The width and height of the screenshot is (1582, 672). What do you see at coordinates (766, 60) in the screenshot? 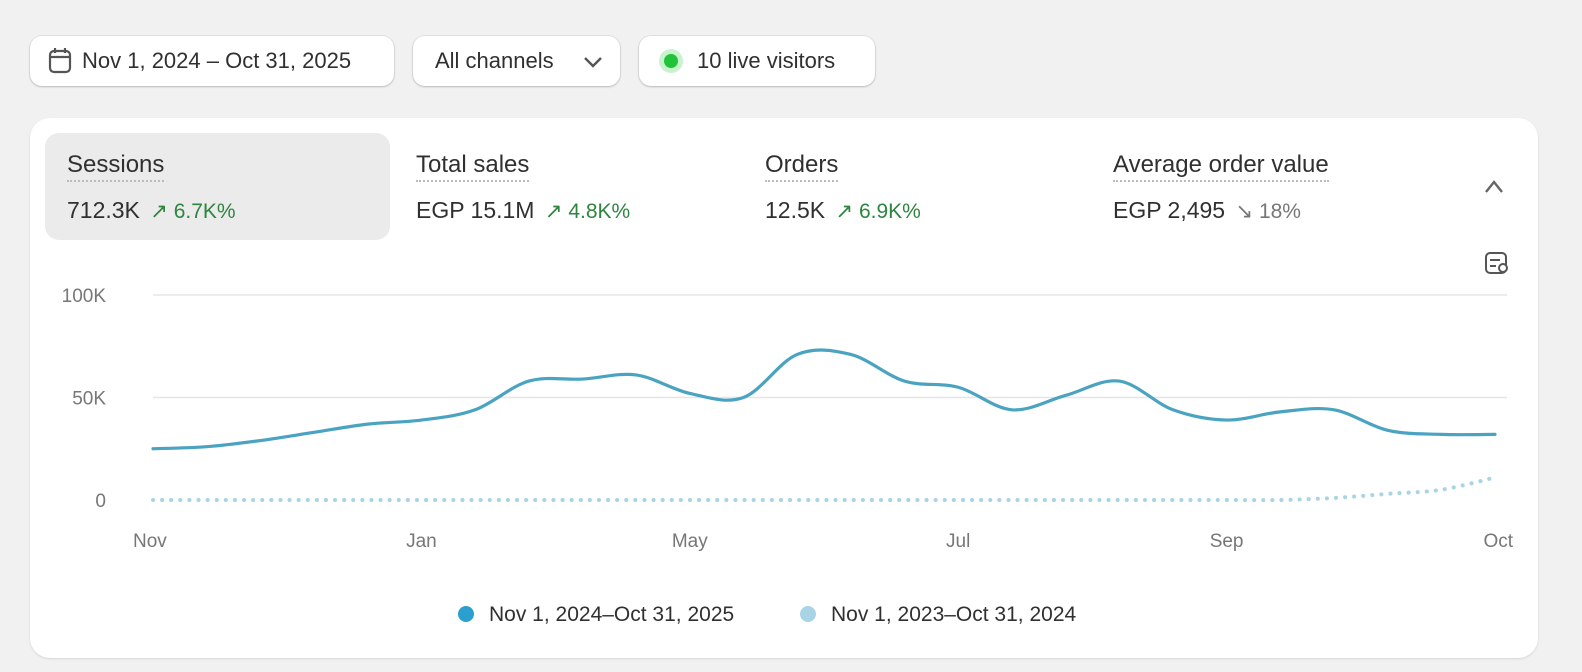
I see `live-count: 10 live visitors` at bounding box center [766, 60].